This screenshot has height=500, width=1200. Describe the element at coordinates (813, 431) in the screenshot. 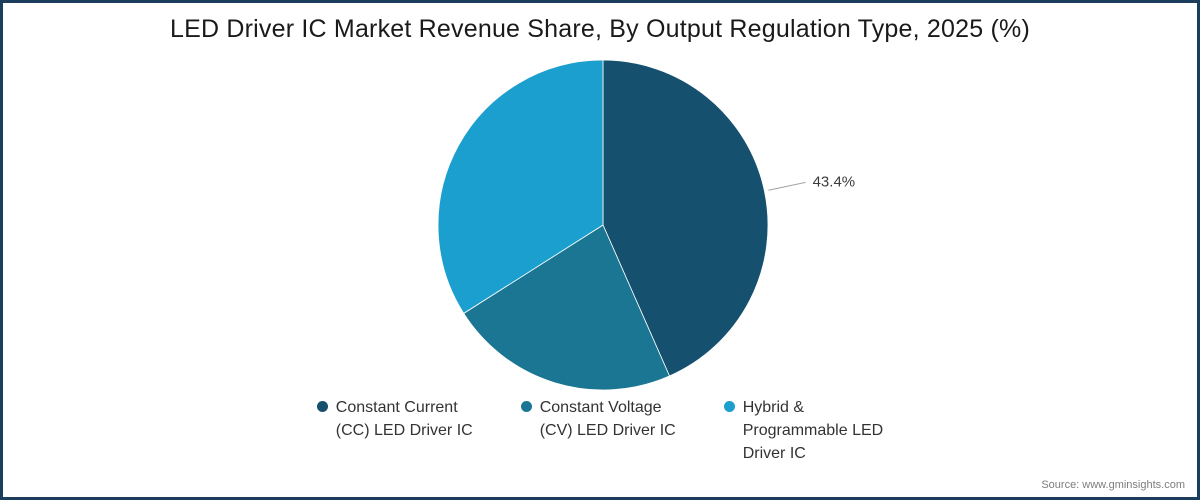

I see `legend-label-hybrid-programmable: Hybrid & Programmable LED Driver IC` at that location.